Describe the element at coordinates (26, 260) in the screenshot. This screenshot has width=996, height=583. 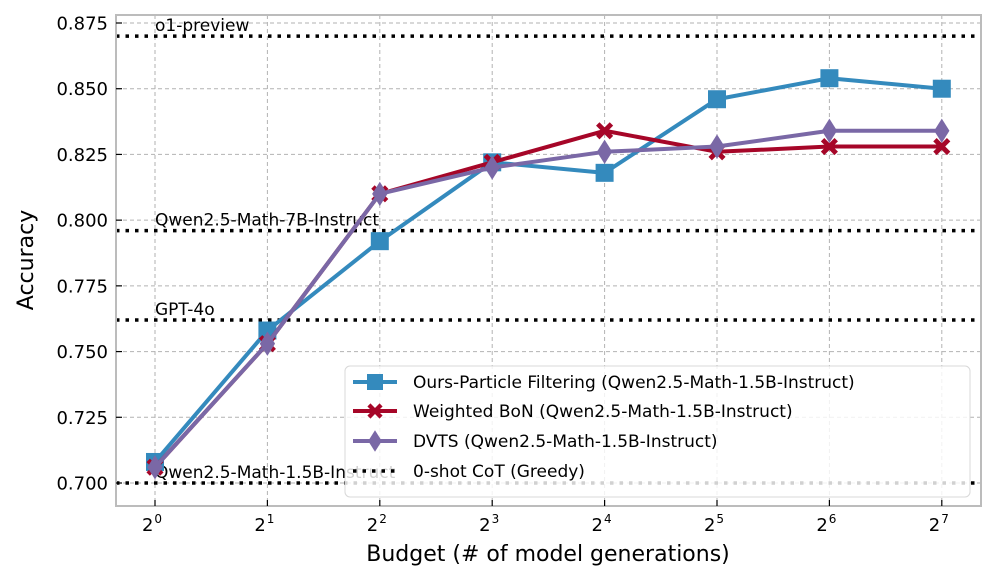
I see `y-axis-label: Accuracy` at that location.